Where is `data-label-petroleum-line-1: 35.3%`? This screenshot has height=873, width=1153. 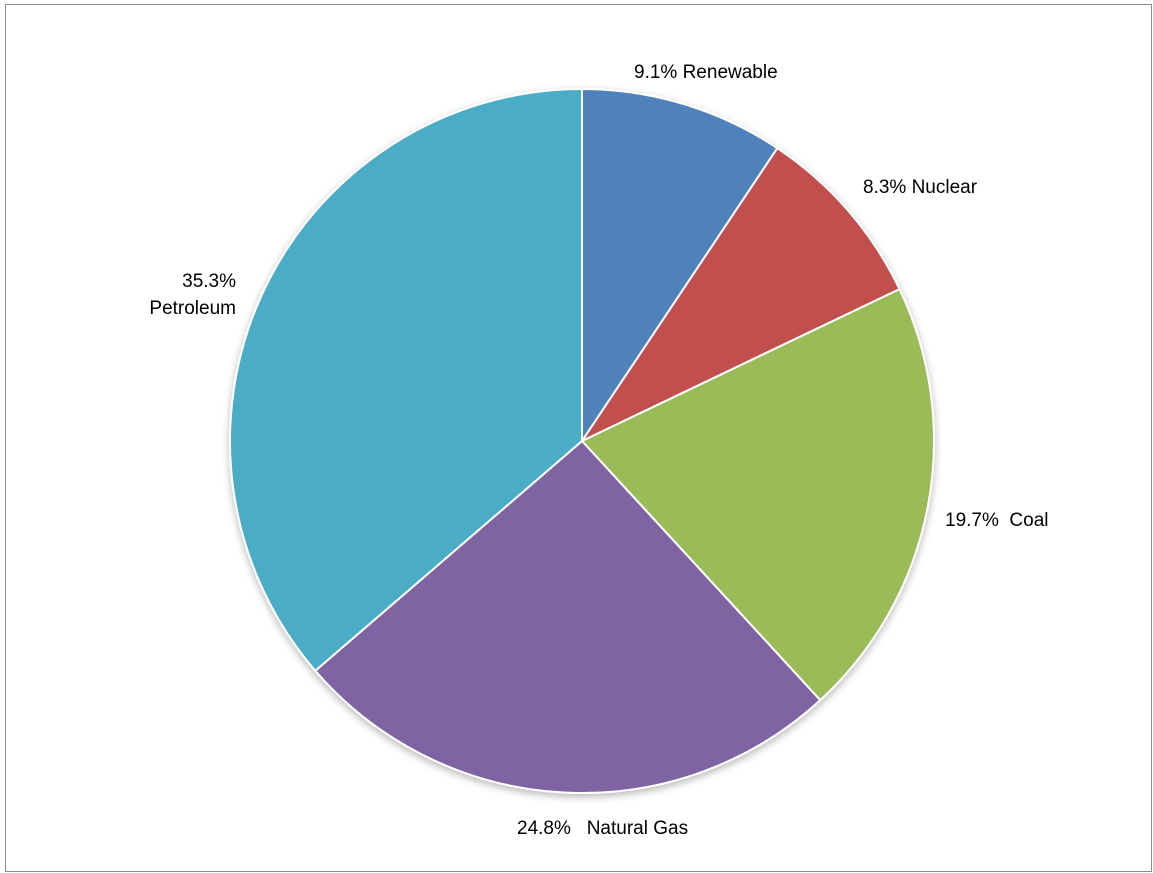
data-label-petroleum-line-1: 35.3% is located at coordinates (209, 281).